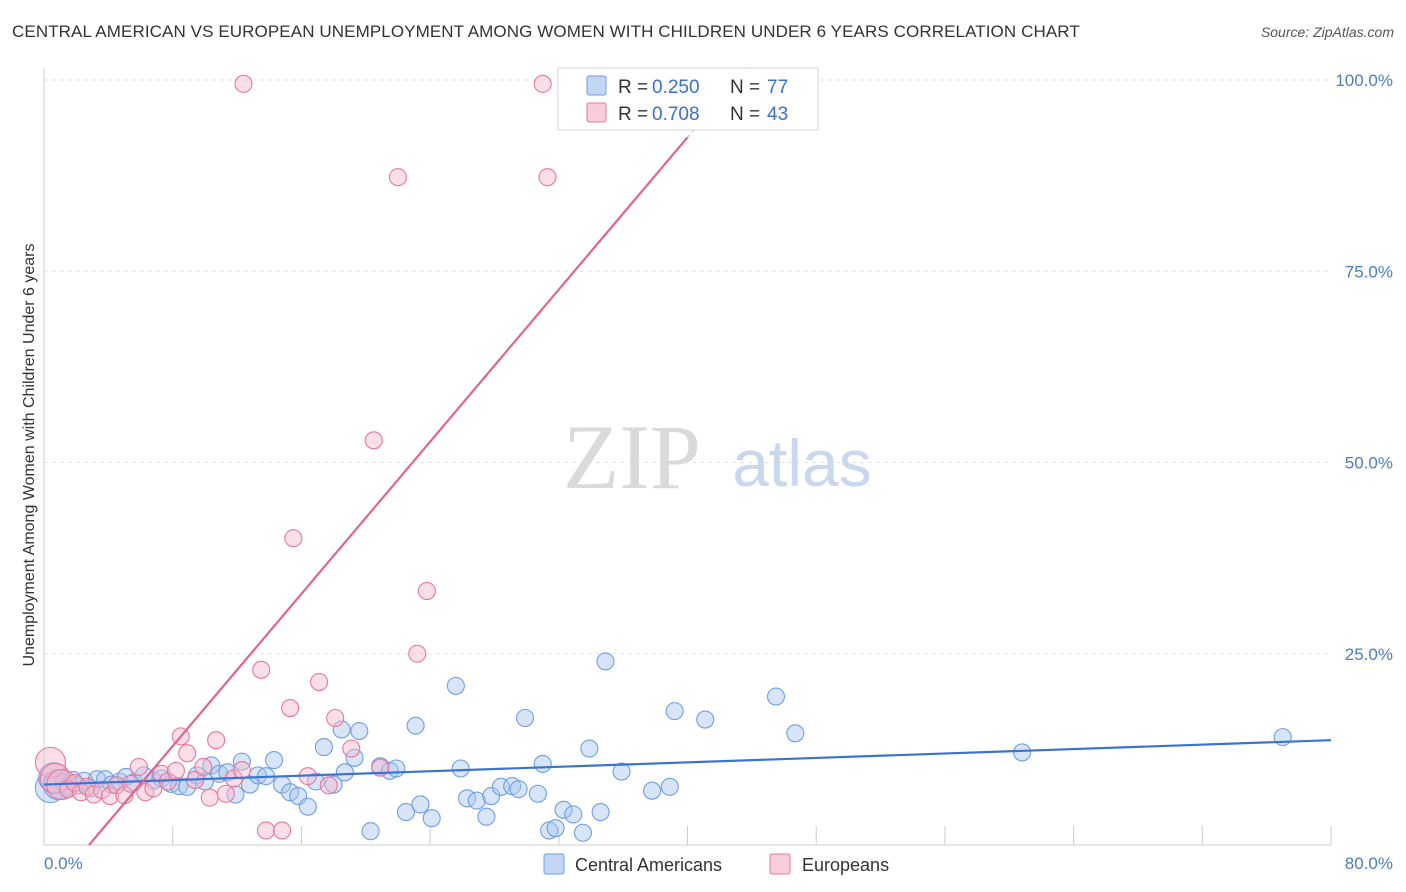 This screenshot has width=1406, height=892. I want to click on legend-swatch-europeans, so click(596, 112).